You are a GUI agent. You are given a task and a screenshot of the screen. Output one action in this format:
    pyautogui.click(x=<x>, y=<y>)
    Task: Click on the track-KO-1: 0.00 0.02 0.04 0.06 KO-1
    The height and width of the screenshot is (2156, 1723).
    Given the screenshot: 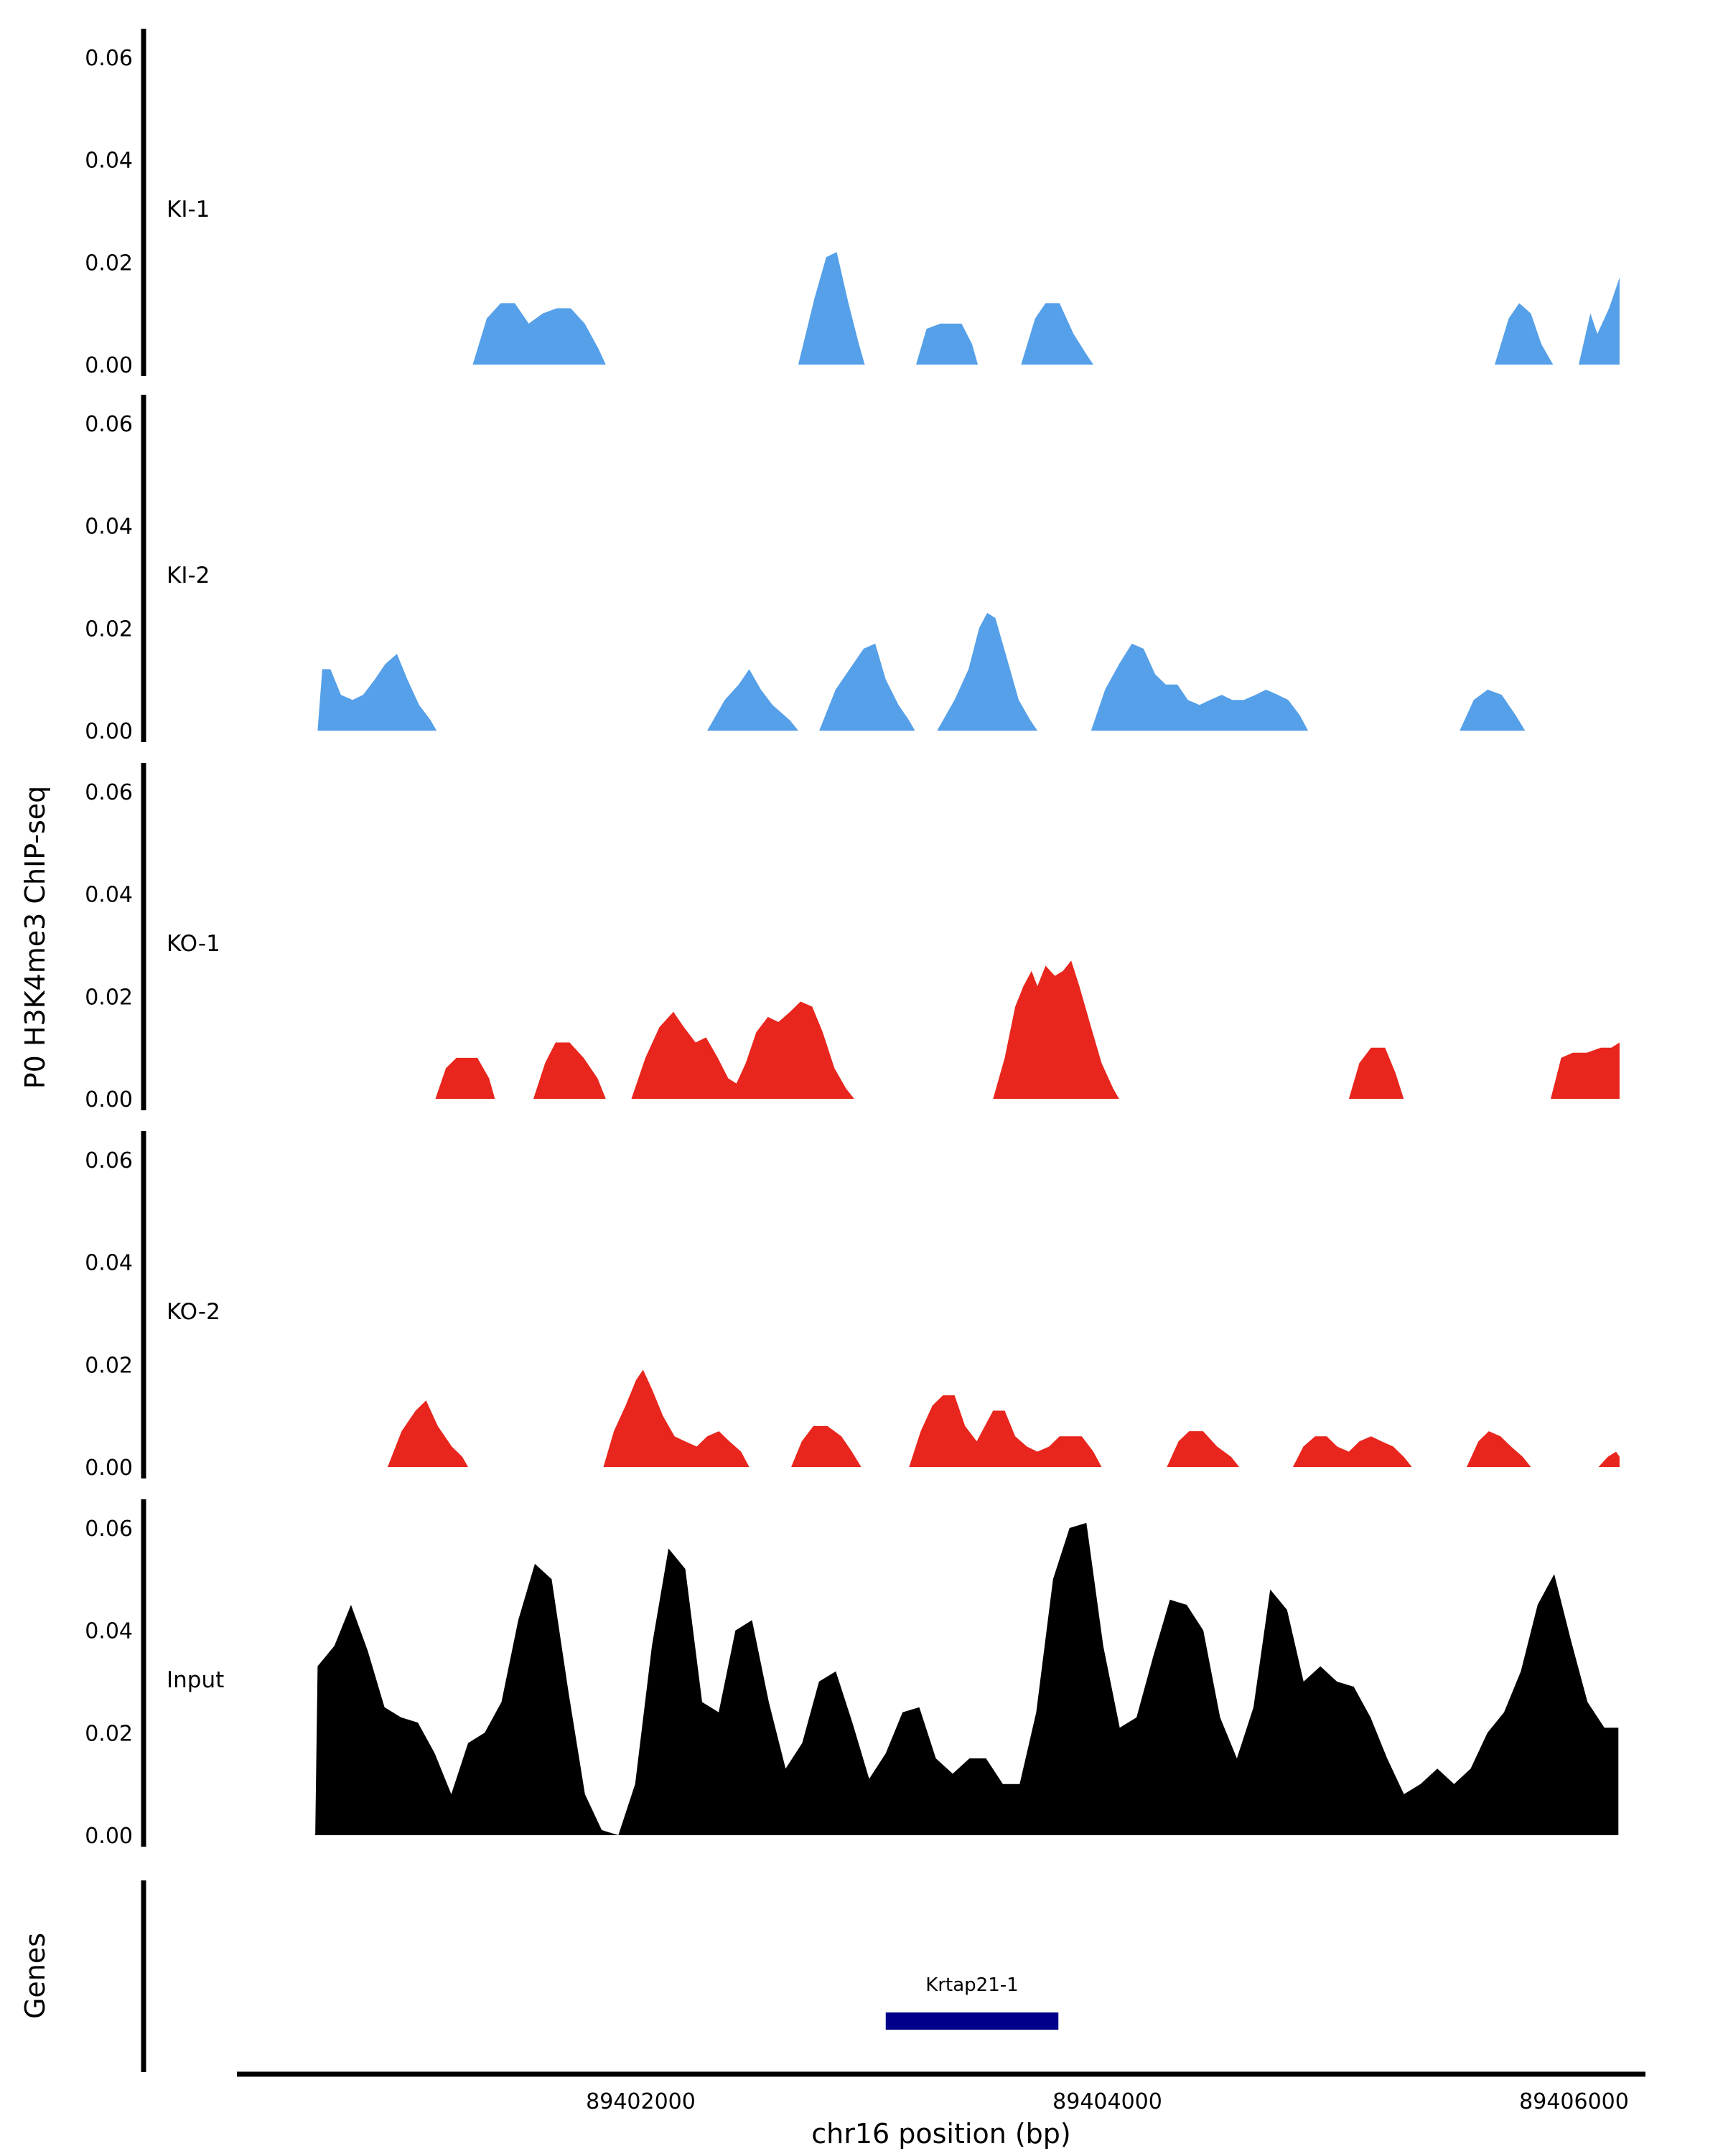 What is the action you would take?
    pyautogui.click(x=853, y=937)
    